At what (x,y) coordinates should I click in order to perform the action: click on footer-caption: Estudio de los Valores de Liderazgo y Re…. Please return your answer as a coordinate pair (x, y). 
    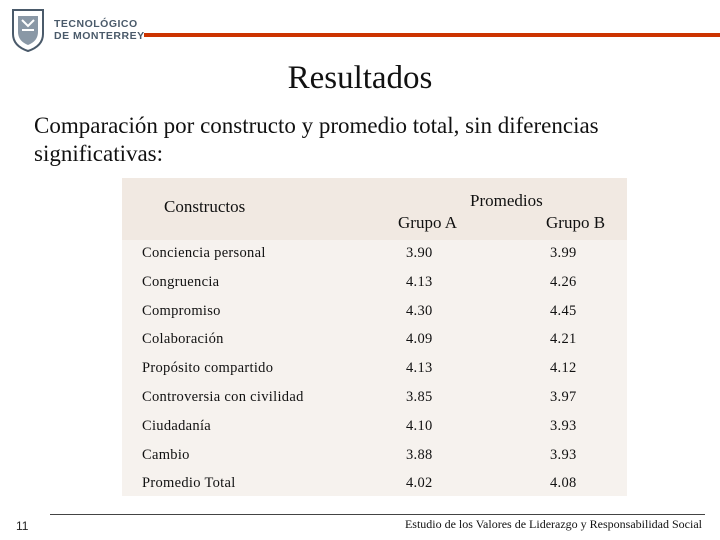
    Looking at the image, I should click on (553, 524).